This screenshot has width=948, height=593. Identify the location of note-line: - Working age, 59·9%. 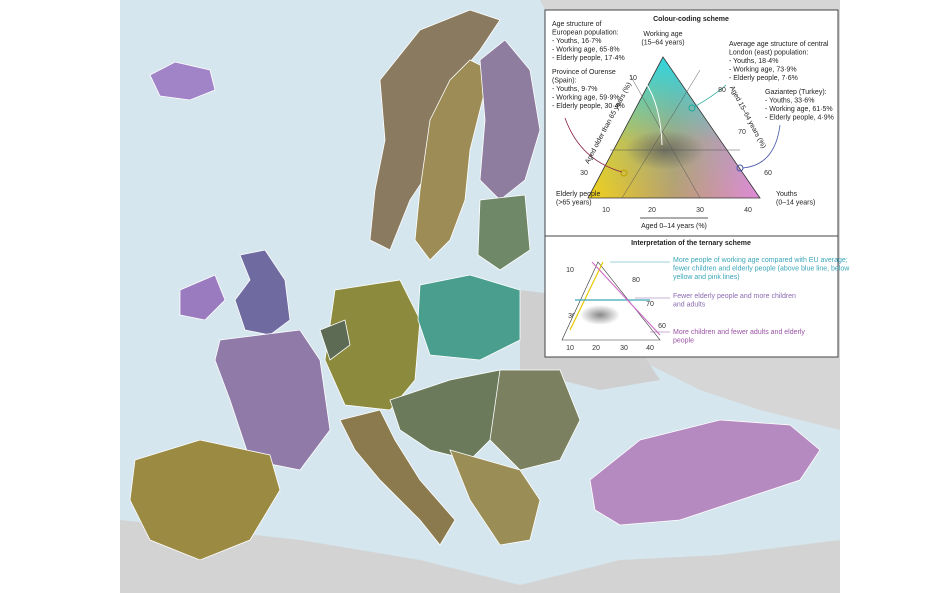
(586, 98).